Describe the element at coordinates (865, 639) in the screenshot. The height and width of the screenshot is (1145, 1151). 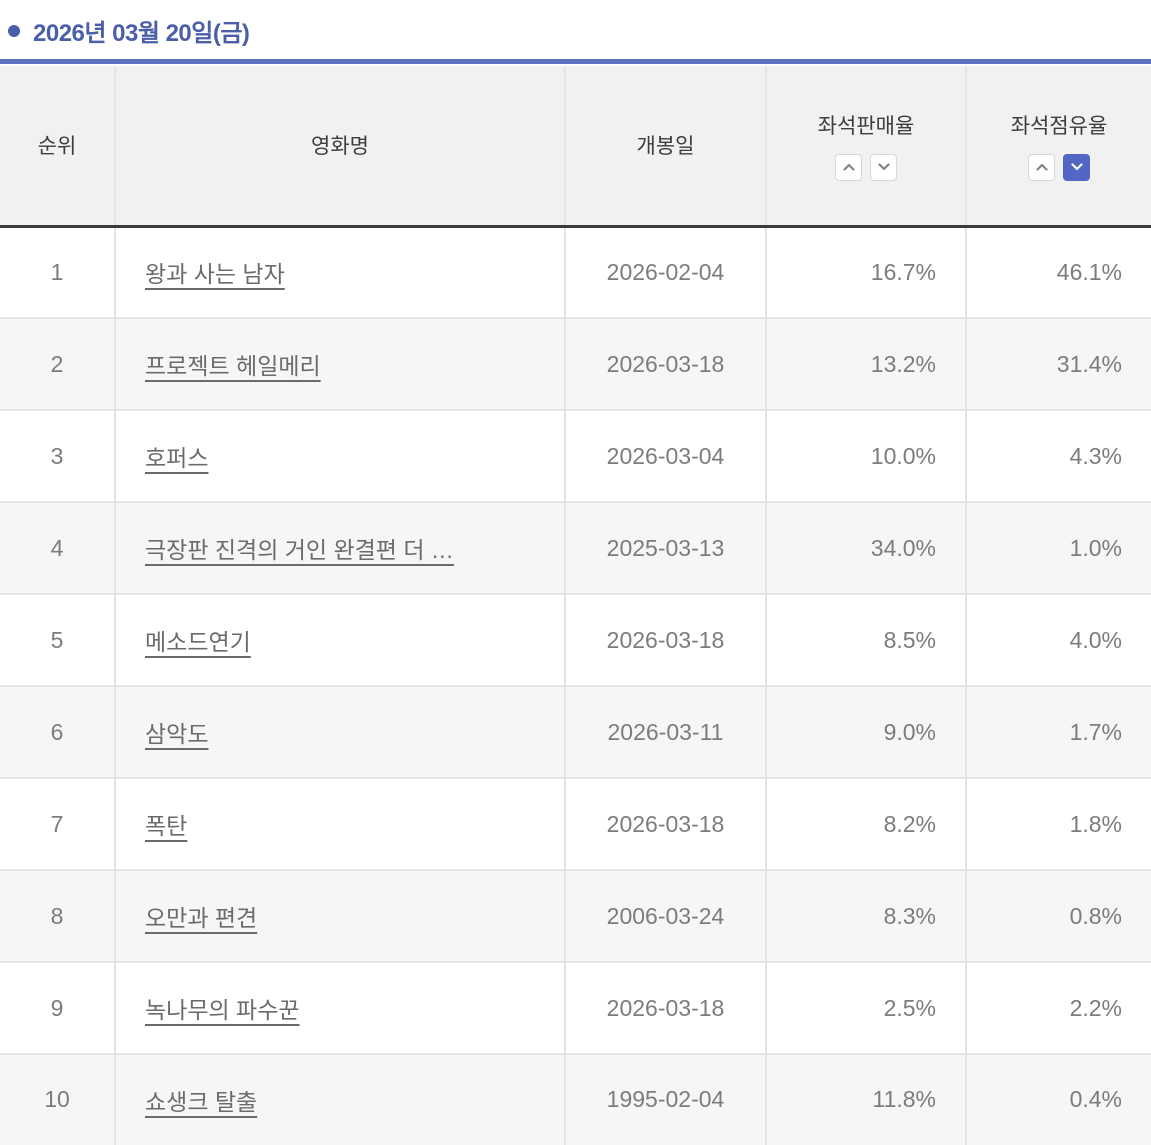
I see `seat-sales-rate-cell: 8.5%` at that location.